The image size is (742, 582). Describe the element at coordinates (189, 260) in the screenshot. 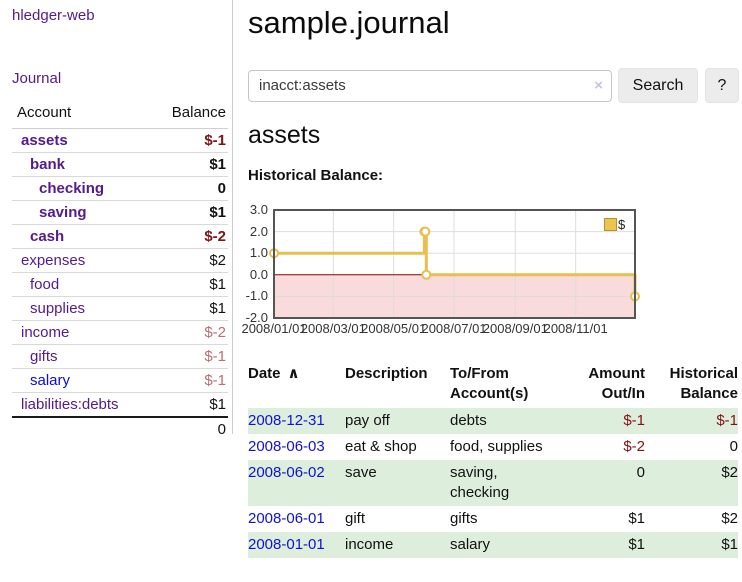

I see `account-balance: $2` at that location.